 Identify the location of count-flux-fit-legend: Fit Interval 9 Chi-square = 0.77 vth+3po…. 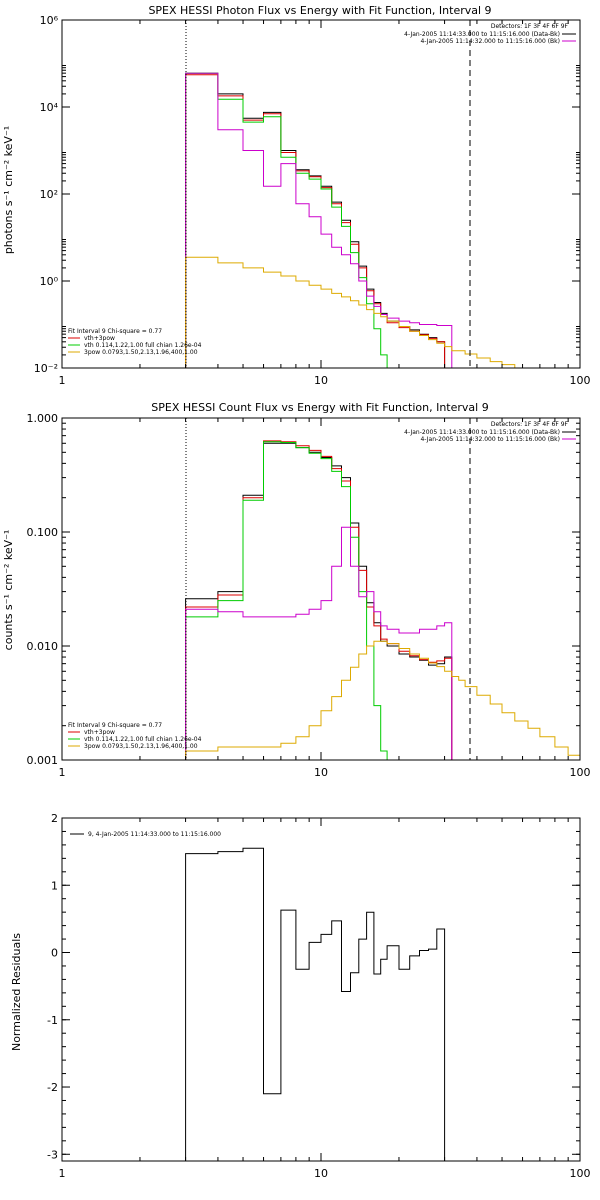
(135, 736).